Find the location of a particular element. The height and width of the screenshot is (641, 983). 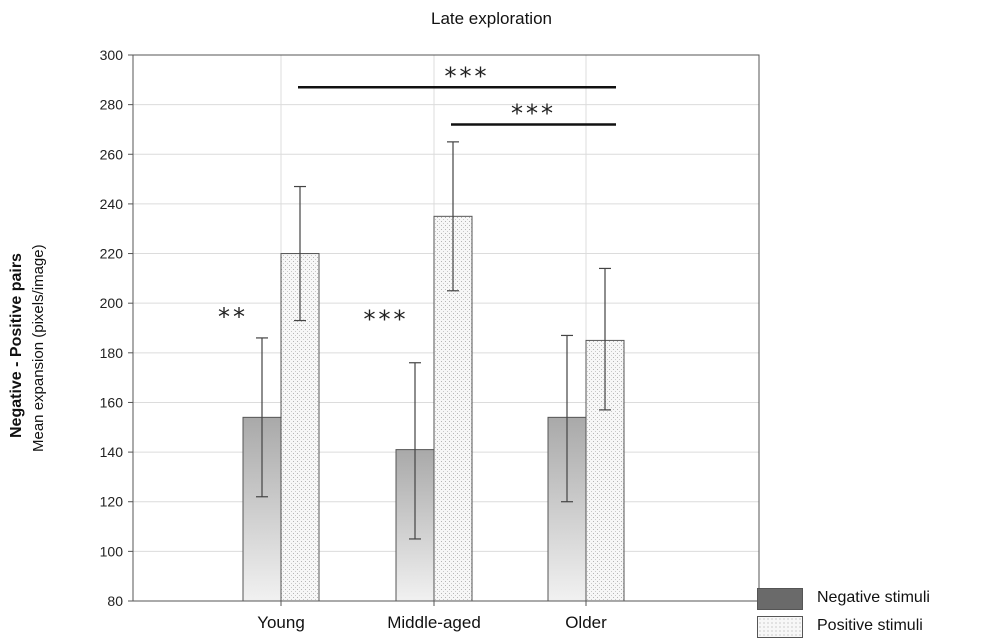

legend-label-negative: Negative stimuli is located at coordinates (873, 598).